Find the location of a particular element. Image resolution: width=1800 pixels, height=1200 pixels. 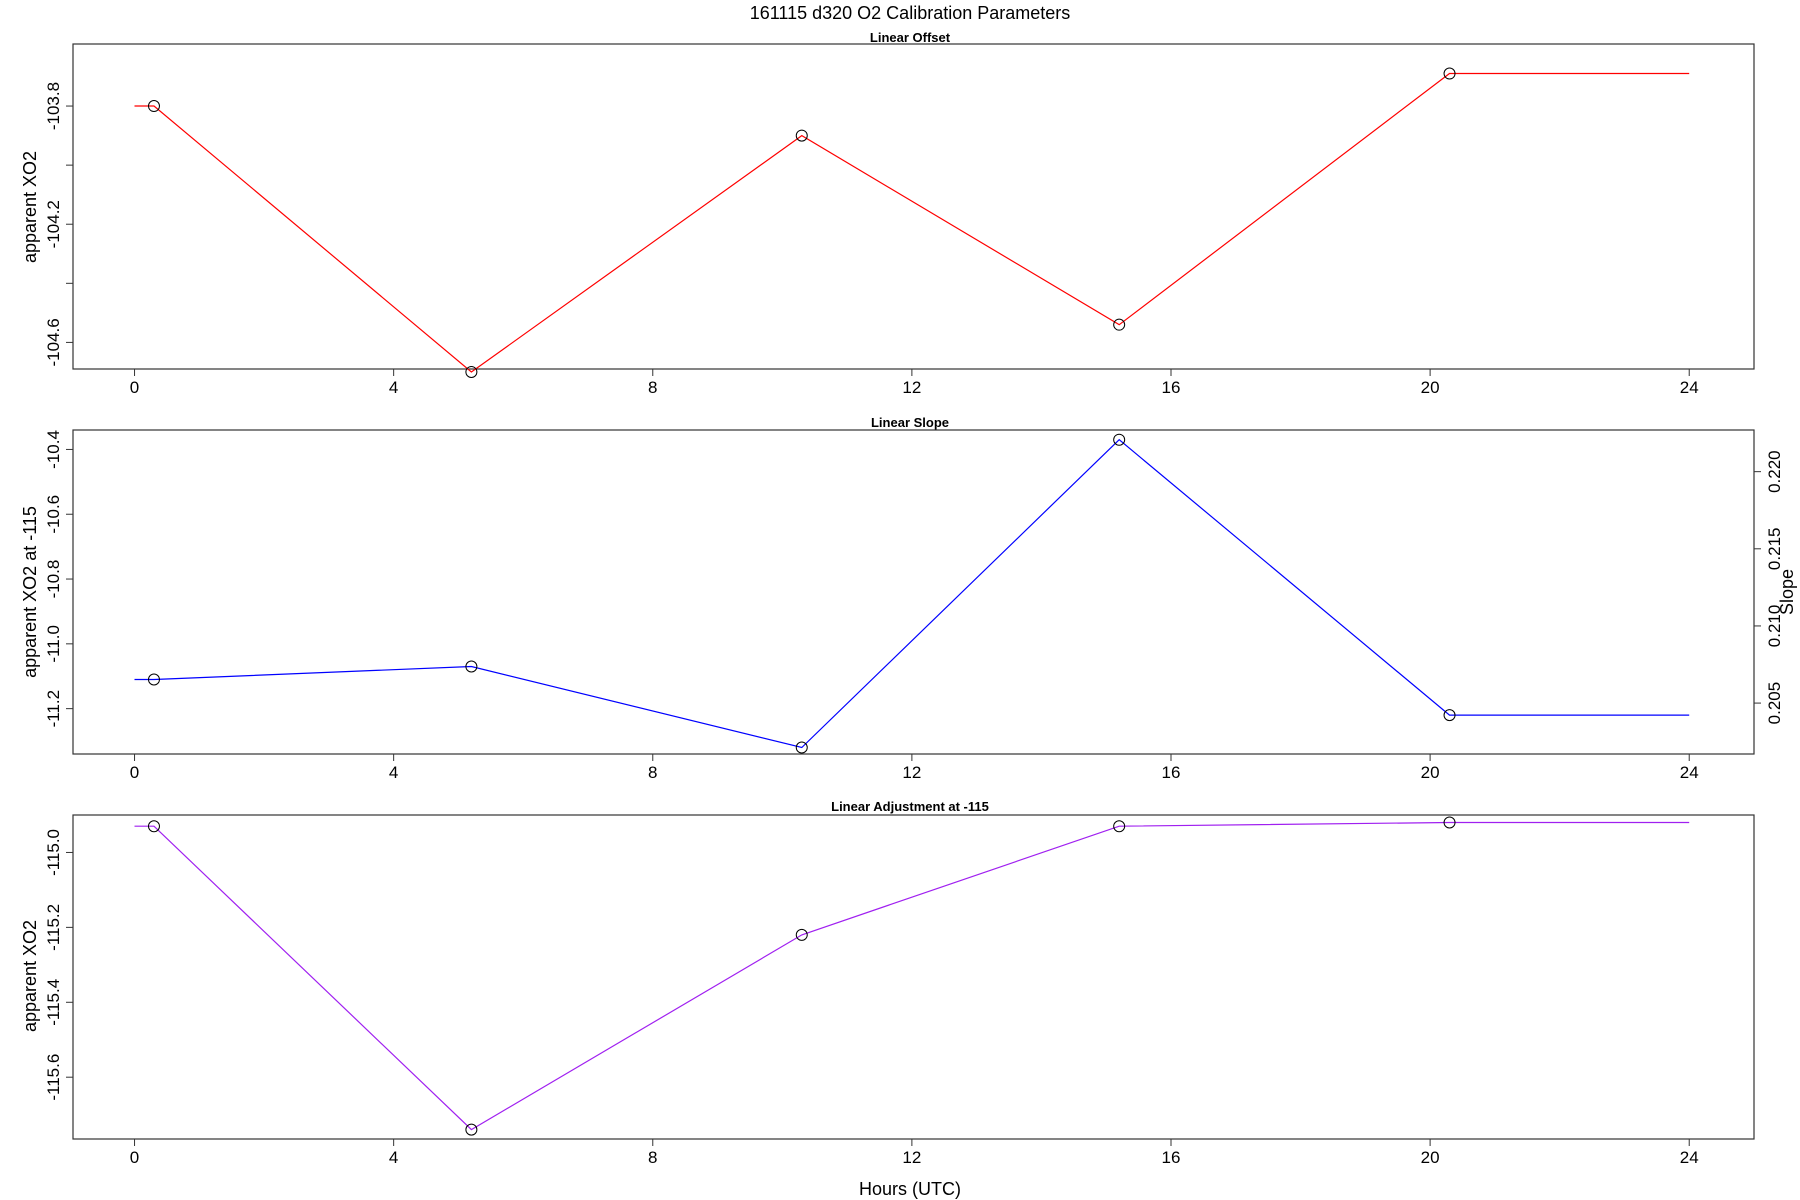

panel-title-linear-adjustment: Linear Adjustment at -115 is located at coordinates (910, 806).